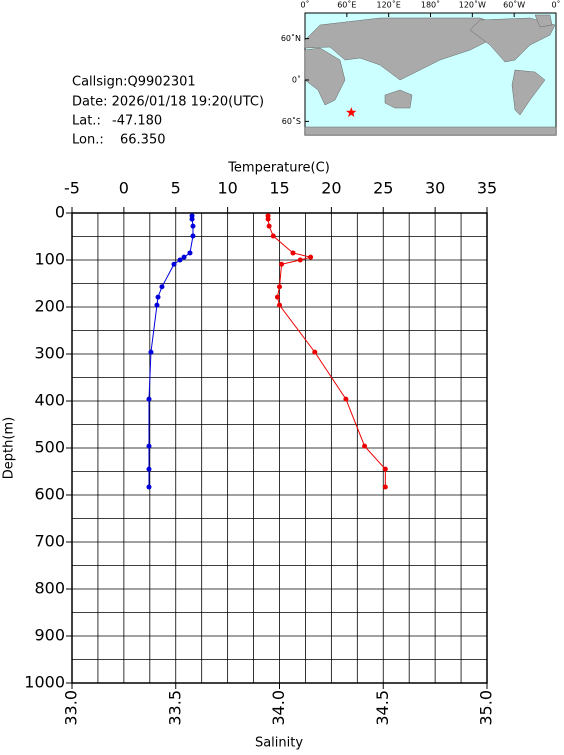 The width and height of the screenshot is (564, 755). I want to click on lat-label: Lat.:, so click(86, 121).